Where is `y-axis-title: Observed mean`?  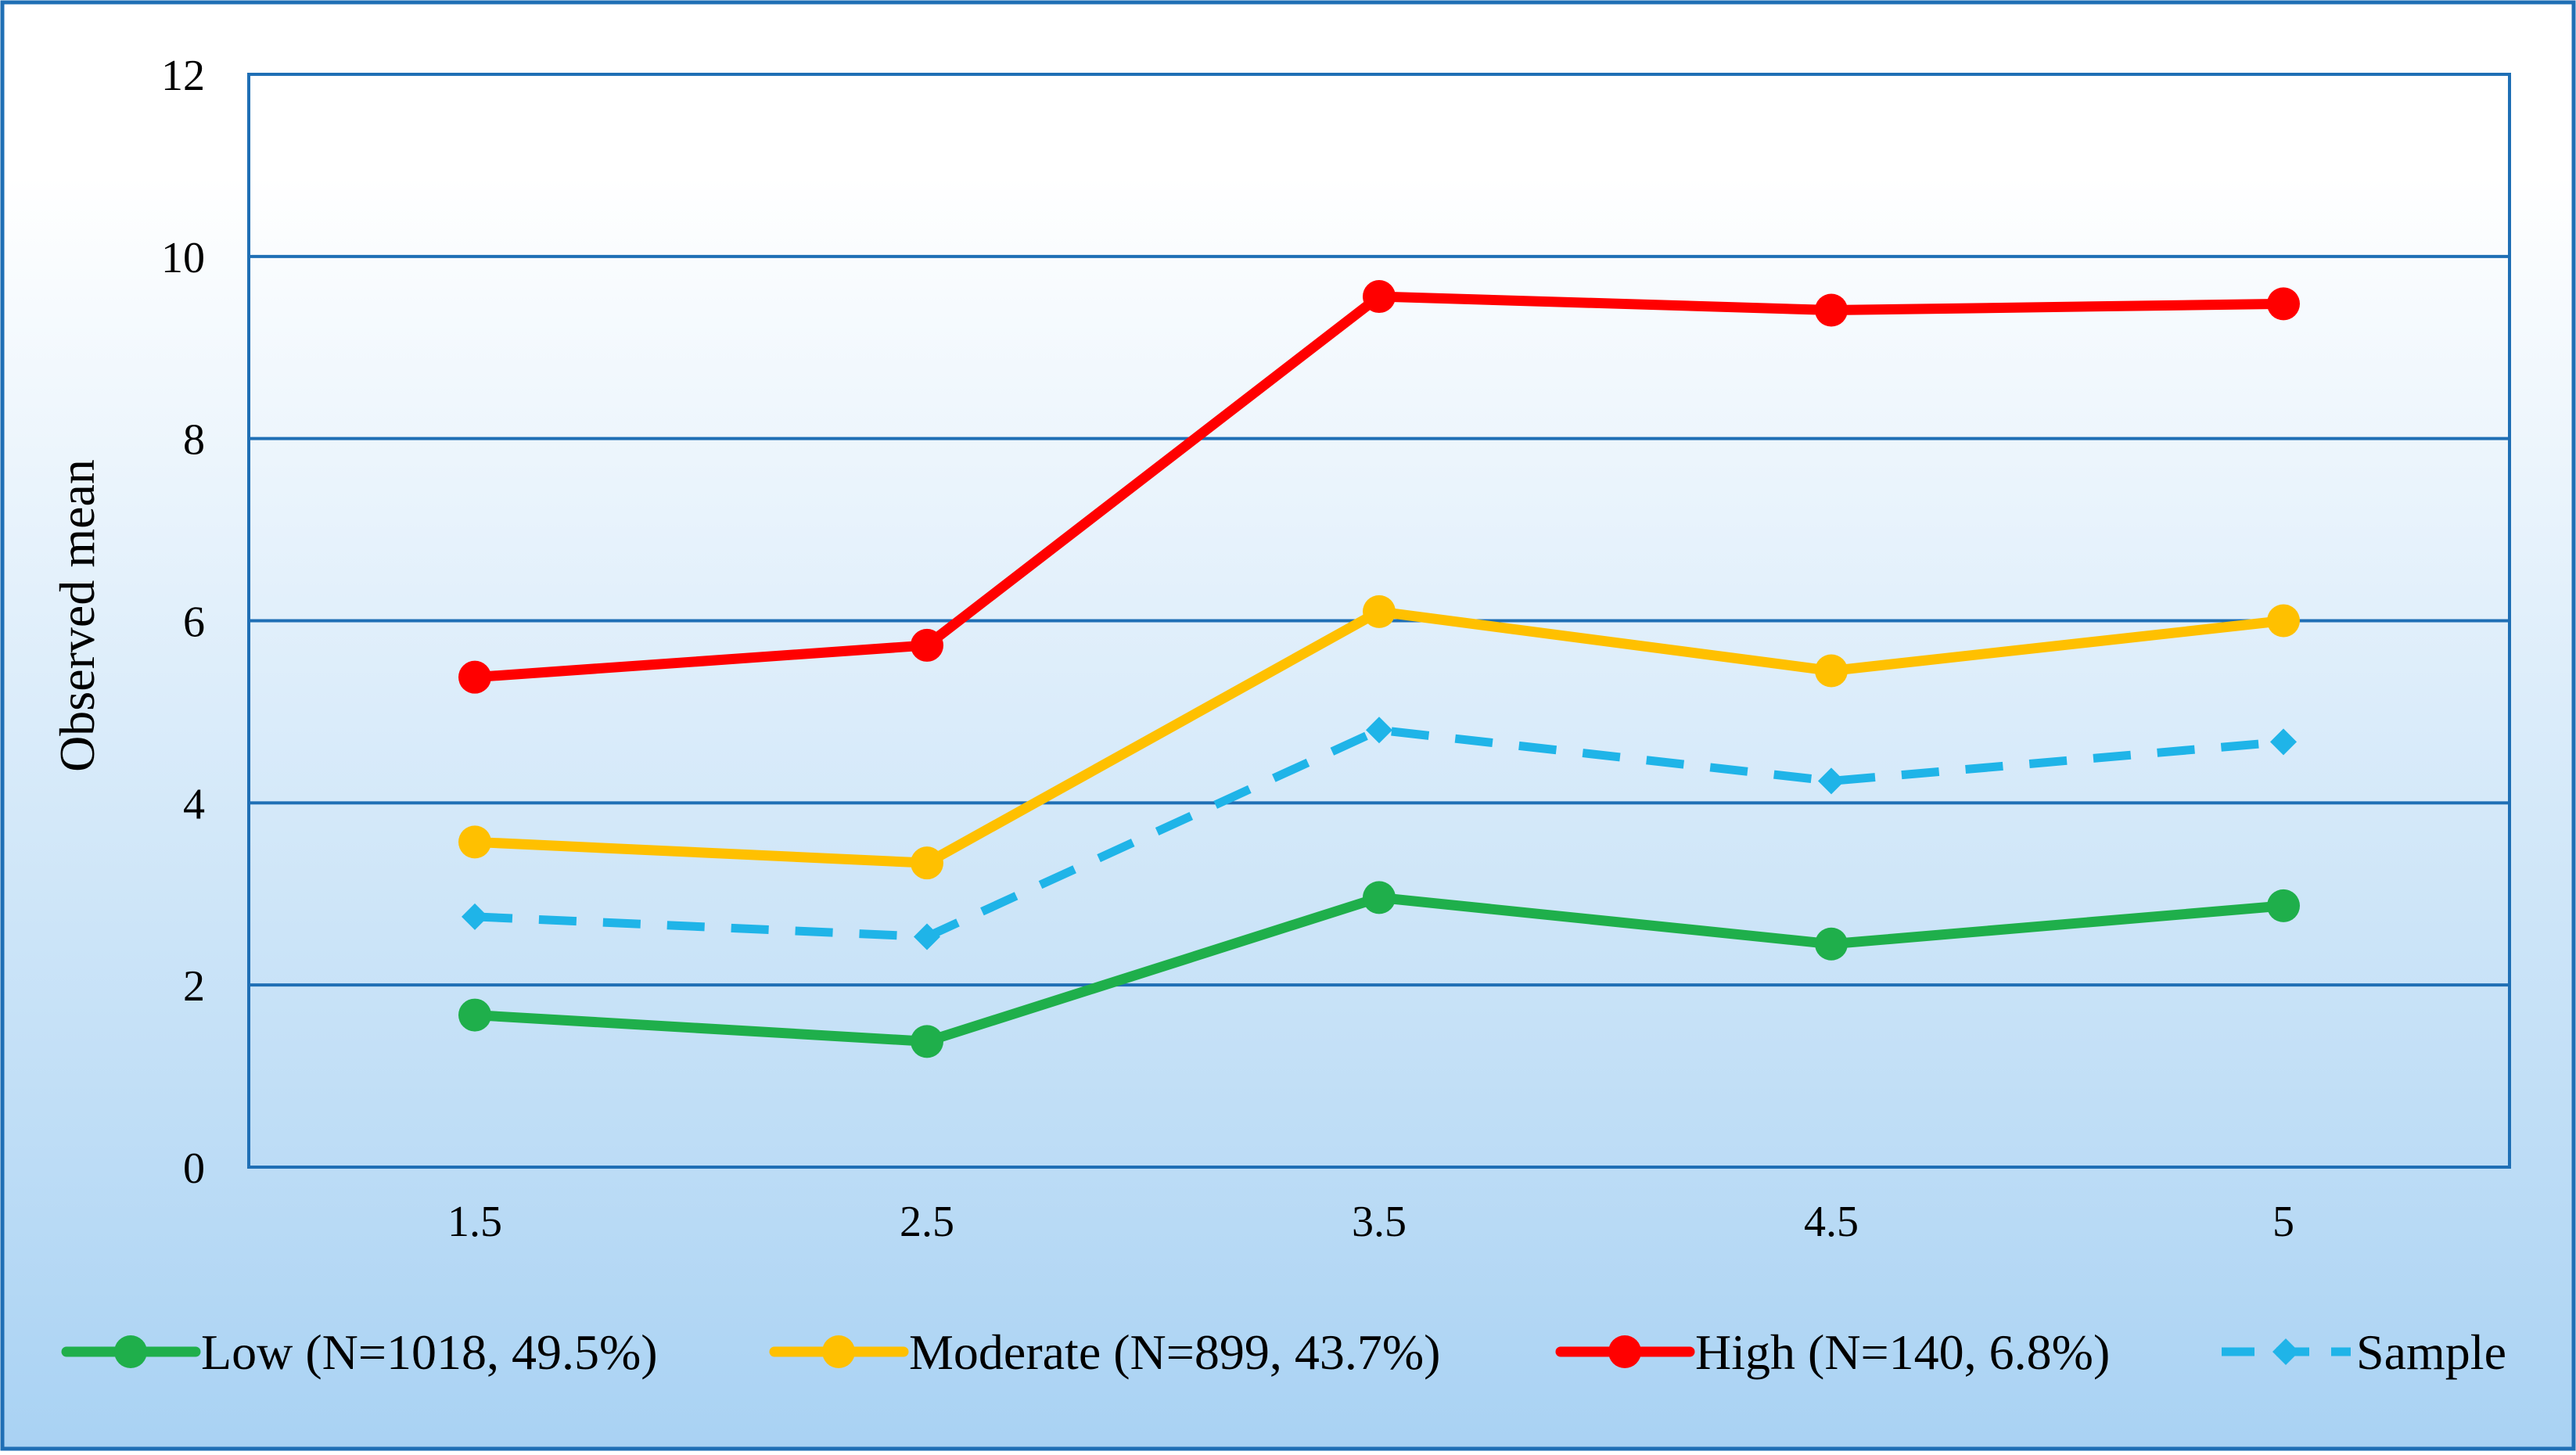 y-axis-title: Observed mean is located at coordinates (77, 615).